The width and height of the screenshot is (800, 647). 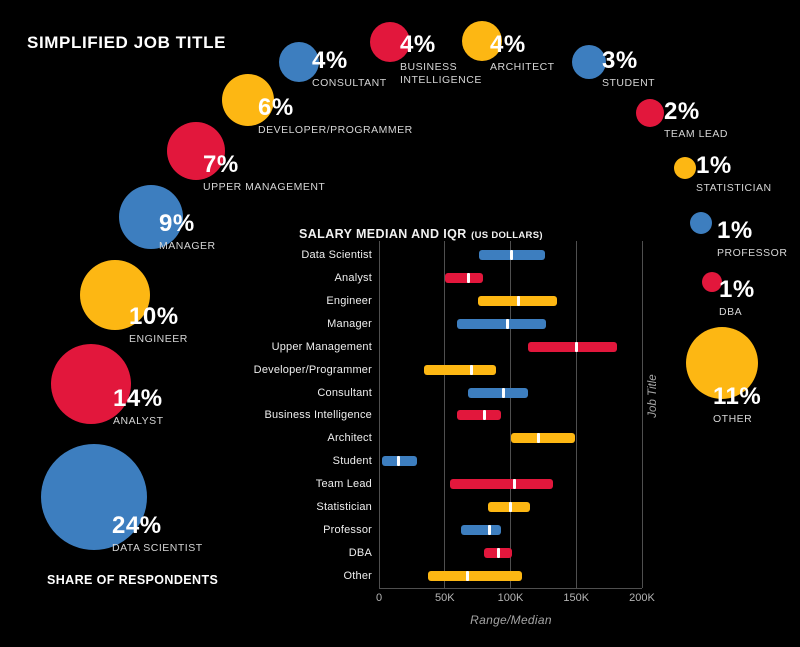 I want to click on salary-chart-title-sub: (US DOLLARS), so click(x=507, y=235).